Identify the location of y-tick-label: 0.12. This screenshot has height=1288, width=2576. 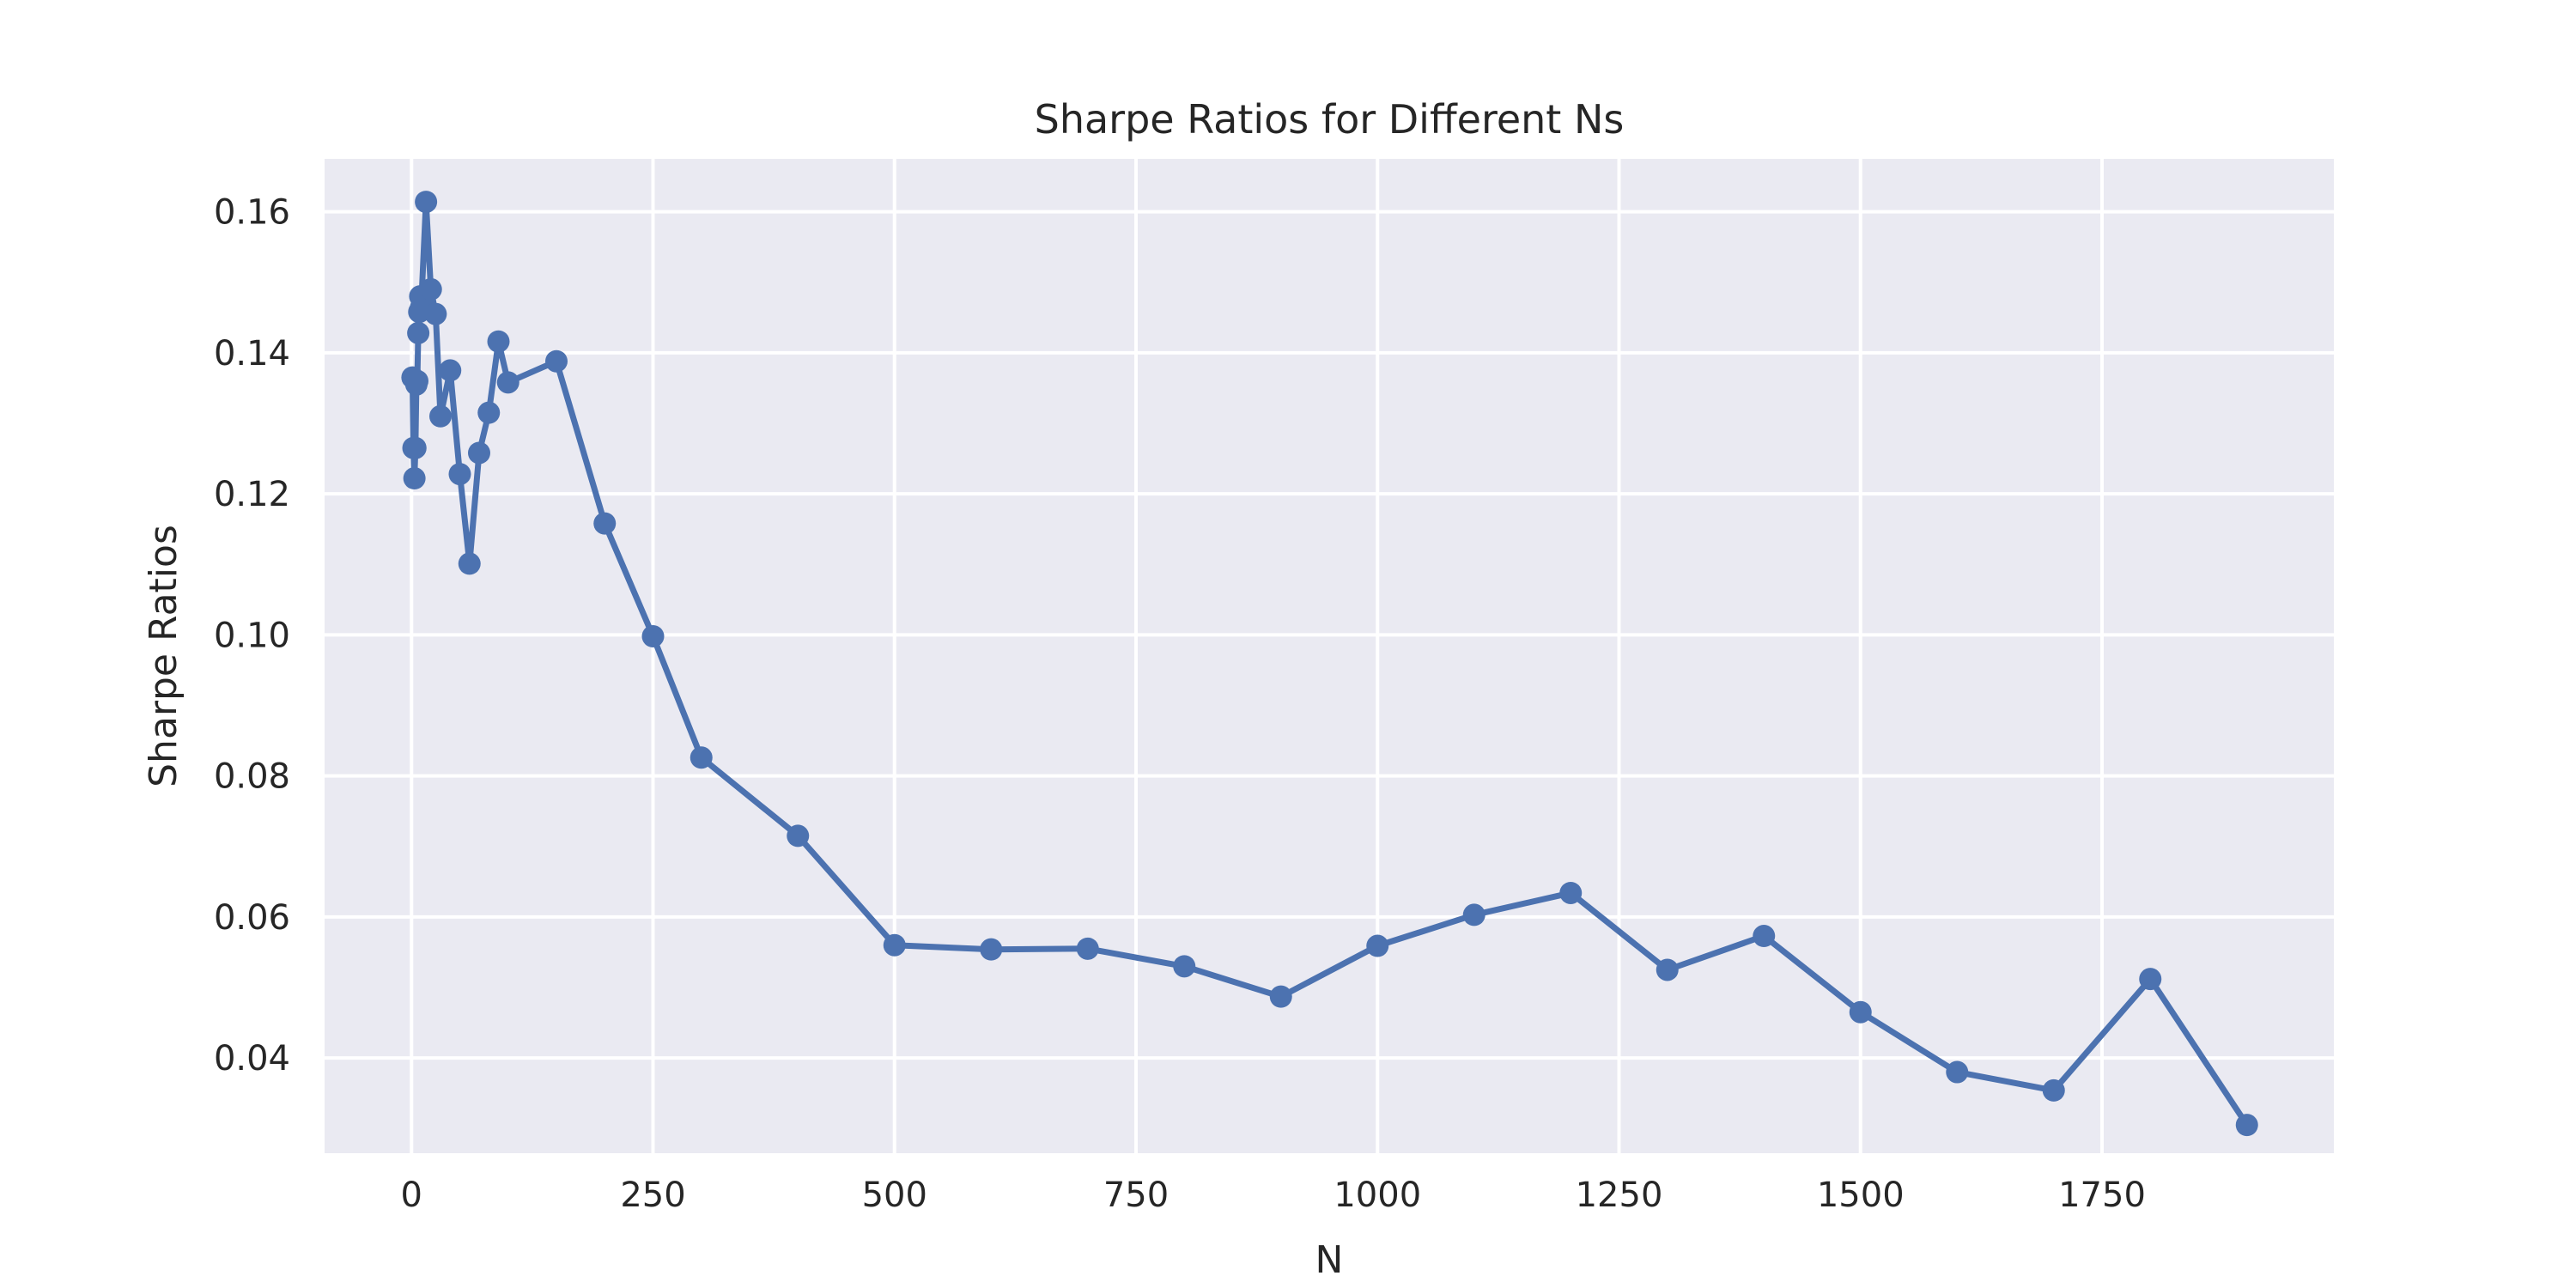
(252, 494).